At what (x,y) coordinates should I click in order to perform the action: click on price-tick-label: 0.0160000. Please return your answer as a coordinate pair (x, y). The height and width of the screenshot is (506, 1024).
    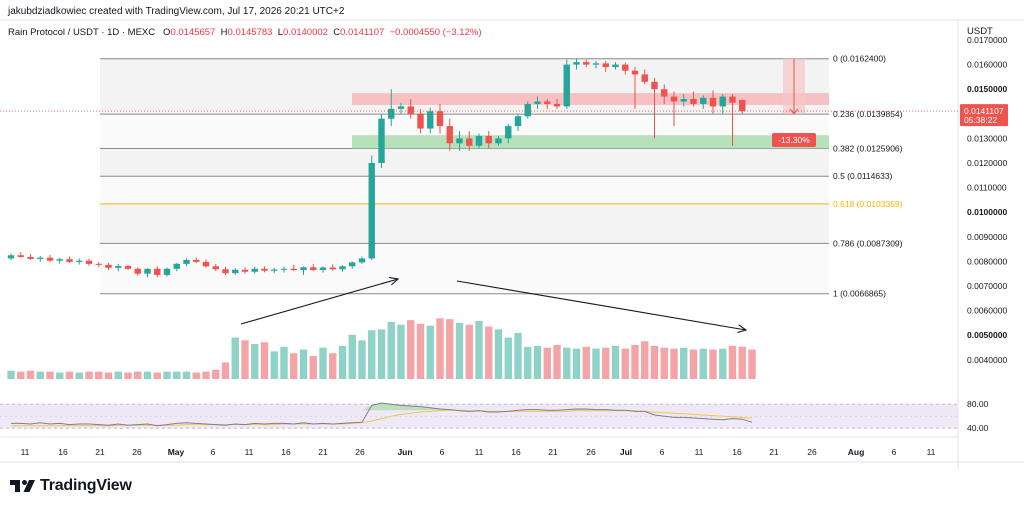
    Looking at the image, I should click on (987, 65).